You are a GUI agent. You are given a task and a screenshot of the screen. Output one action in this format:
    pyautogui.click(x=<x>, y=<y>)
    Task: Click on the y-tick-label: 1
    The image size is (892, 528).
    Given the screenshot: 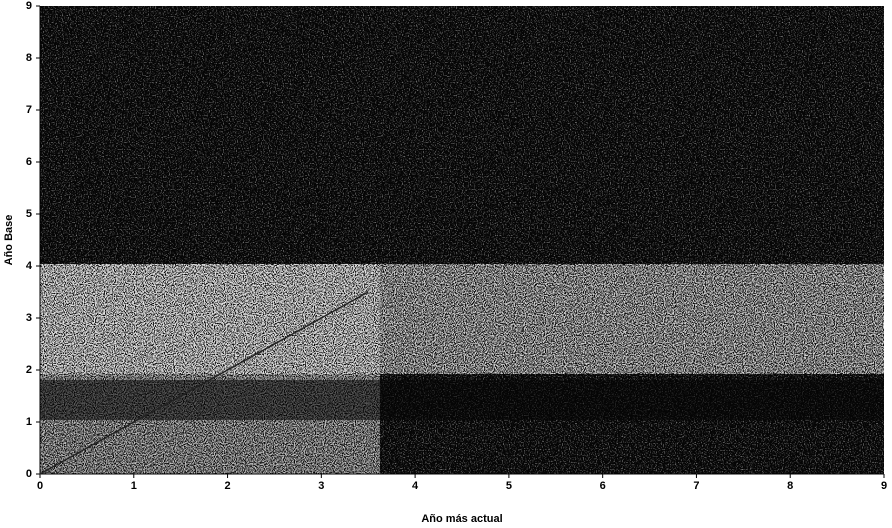 What is the action you would take?
    pyautogui.click(x=29, y=422)
    